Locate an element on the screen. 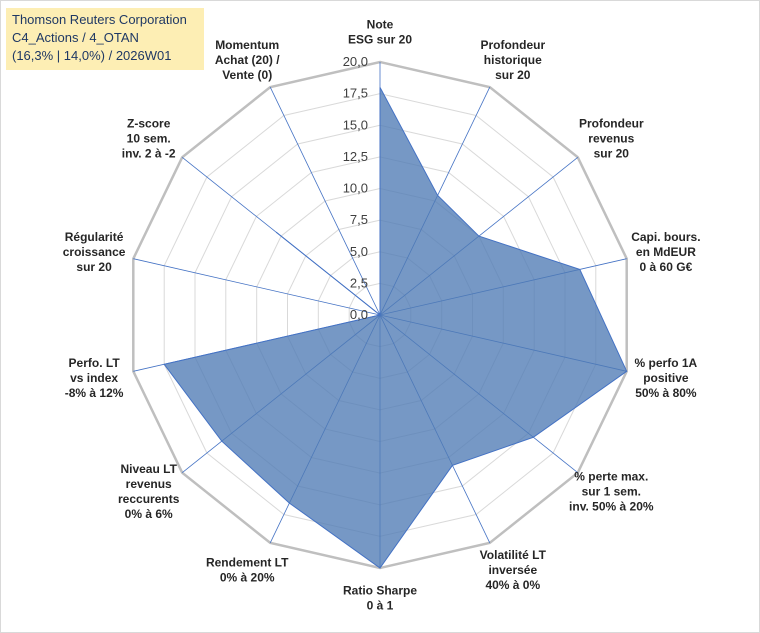 The width and height of the screenshot is (760, 633). axis-label: % perfo 1A positive 50% à 80% is located at coordinates (666, 378).